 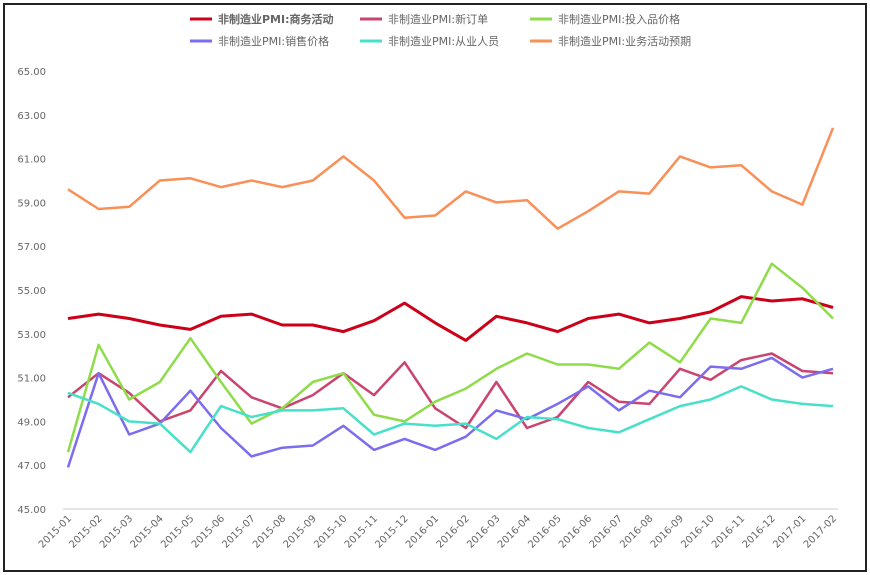 I want to click on y-tick-label: 47.00, so click(x=31, y=466).